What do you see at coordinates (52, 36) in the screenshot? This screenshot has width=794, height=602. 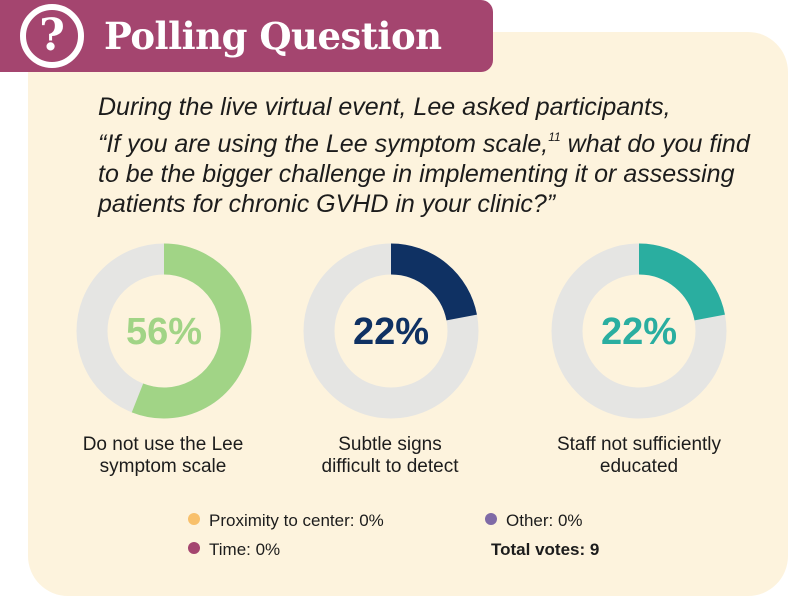 I see `question-mark-icon: ?` at bounding box center [52, 36].